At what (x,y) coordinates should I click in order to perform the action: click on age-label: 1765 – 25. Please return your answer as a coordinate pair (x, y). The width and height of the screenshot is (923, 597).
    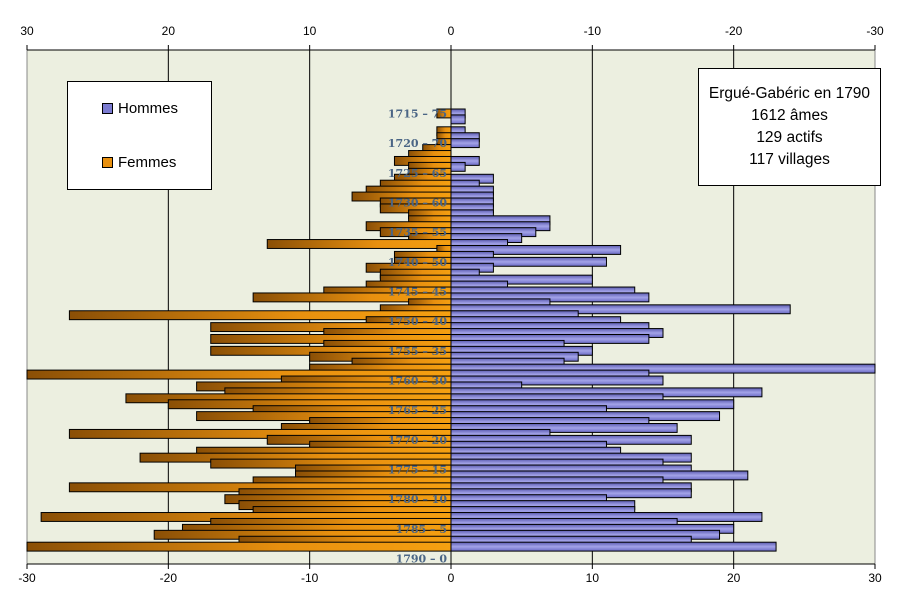
    Looking at the image, I should click on (417, 410).